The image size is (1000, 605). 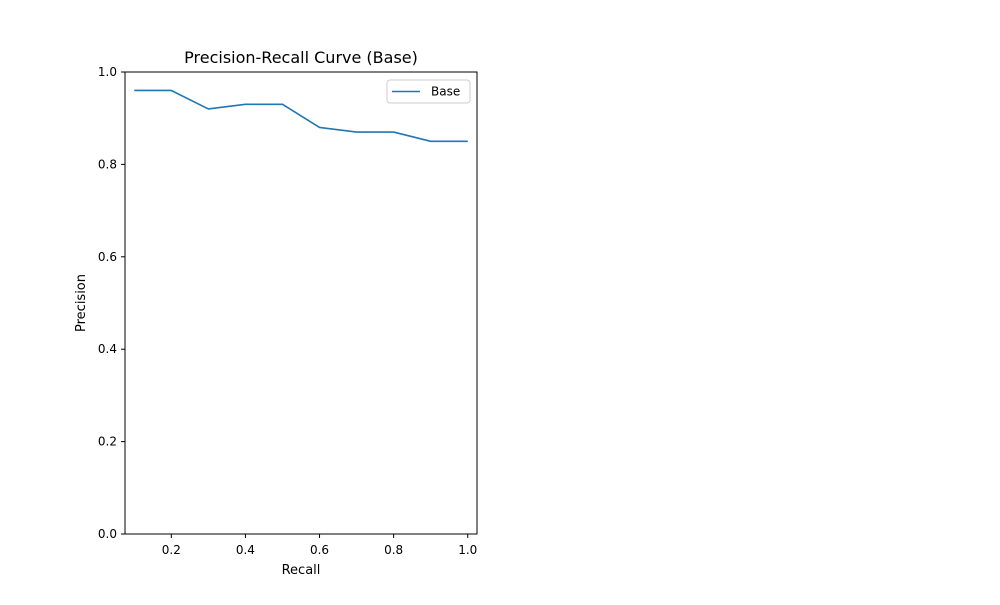 What do you see at coordinates (81, 303) in the screenshot?
I see `y-axis-label: Precision` at bounding box center [81, 303].